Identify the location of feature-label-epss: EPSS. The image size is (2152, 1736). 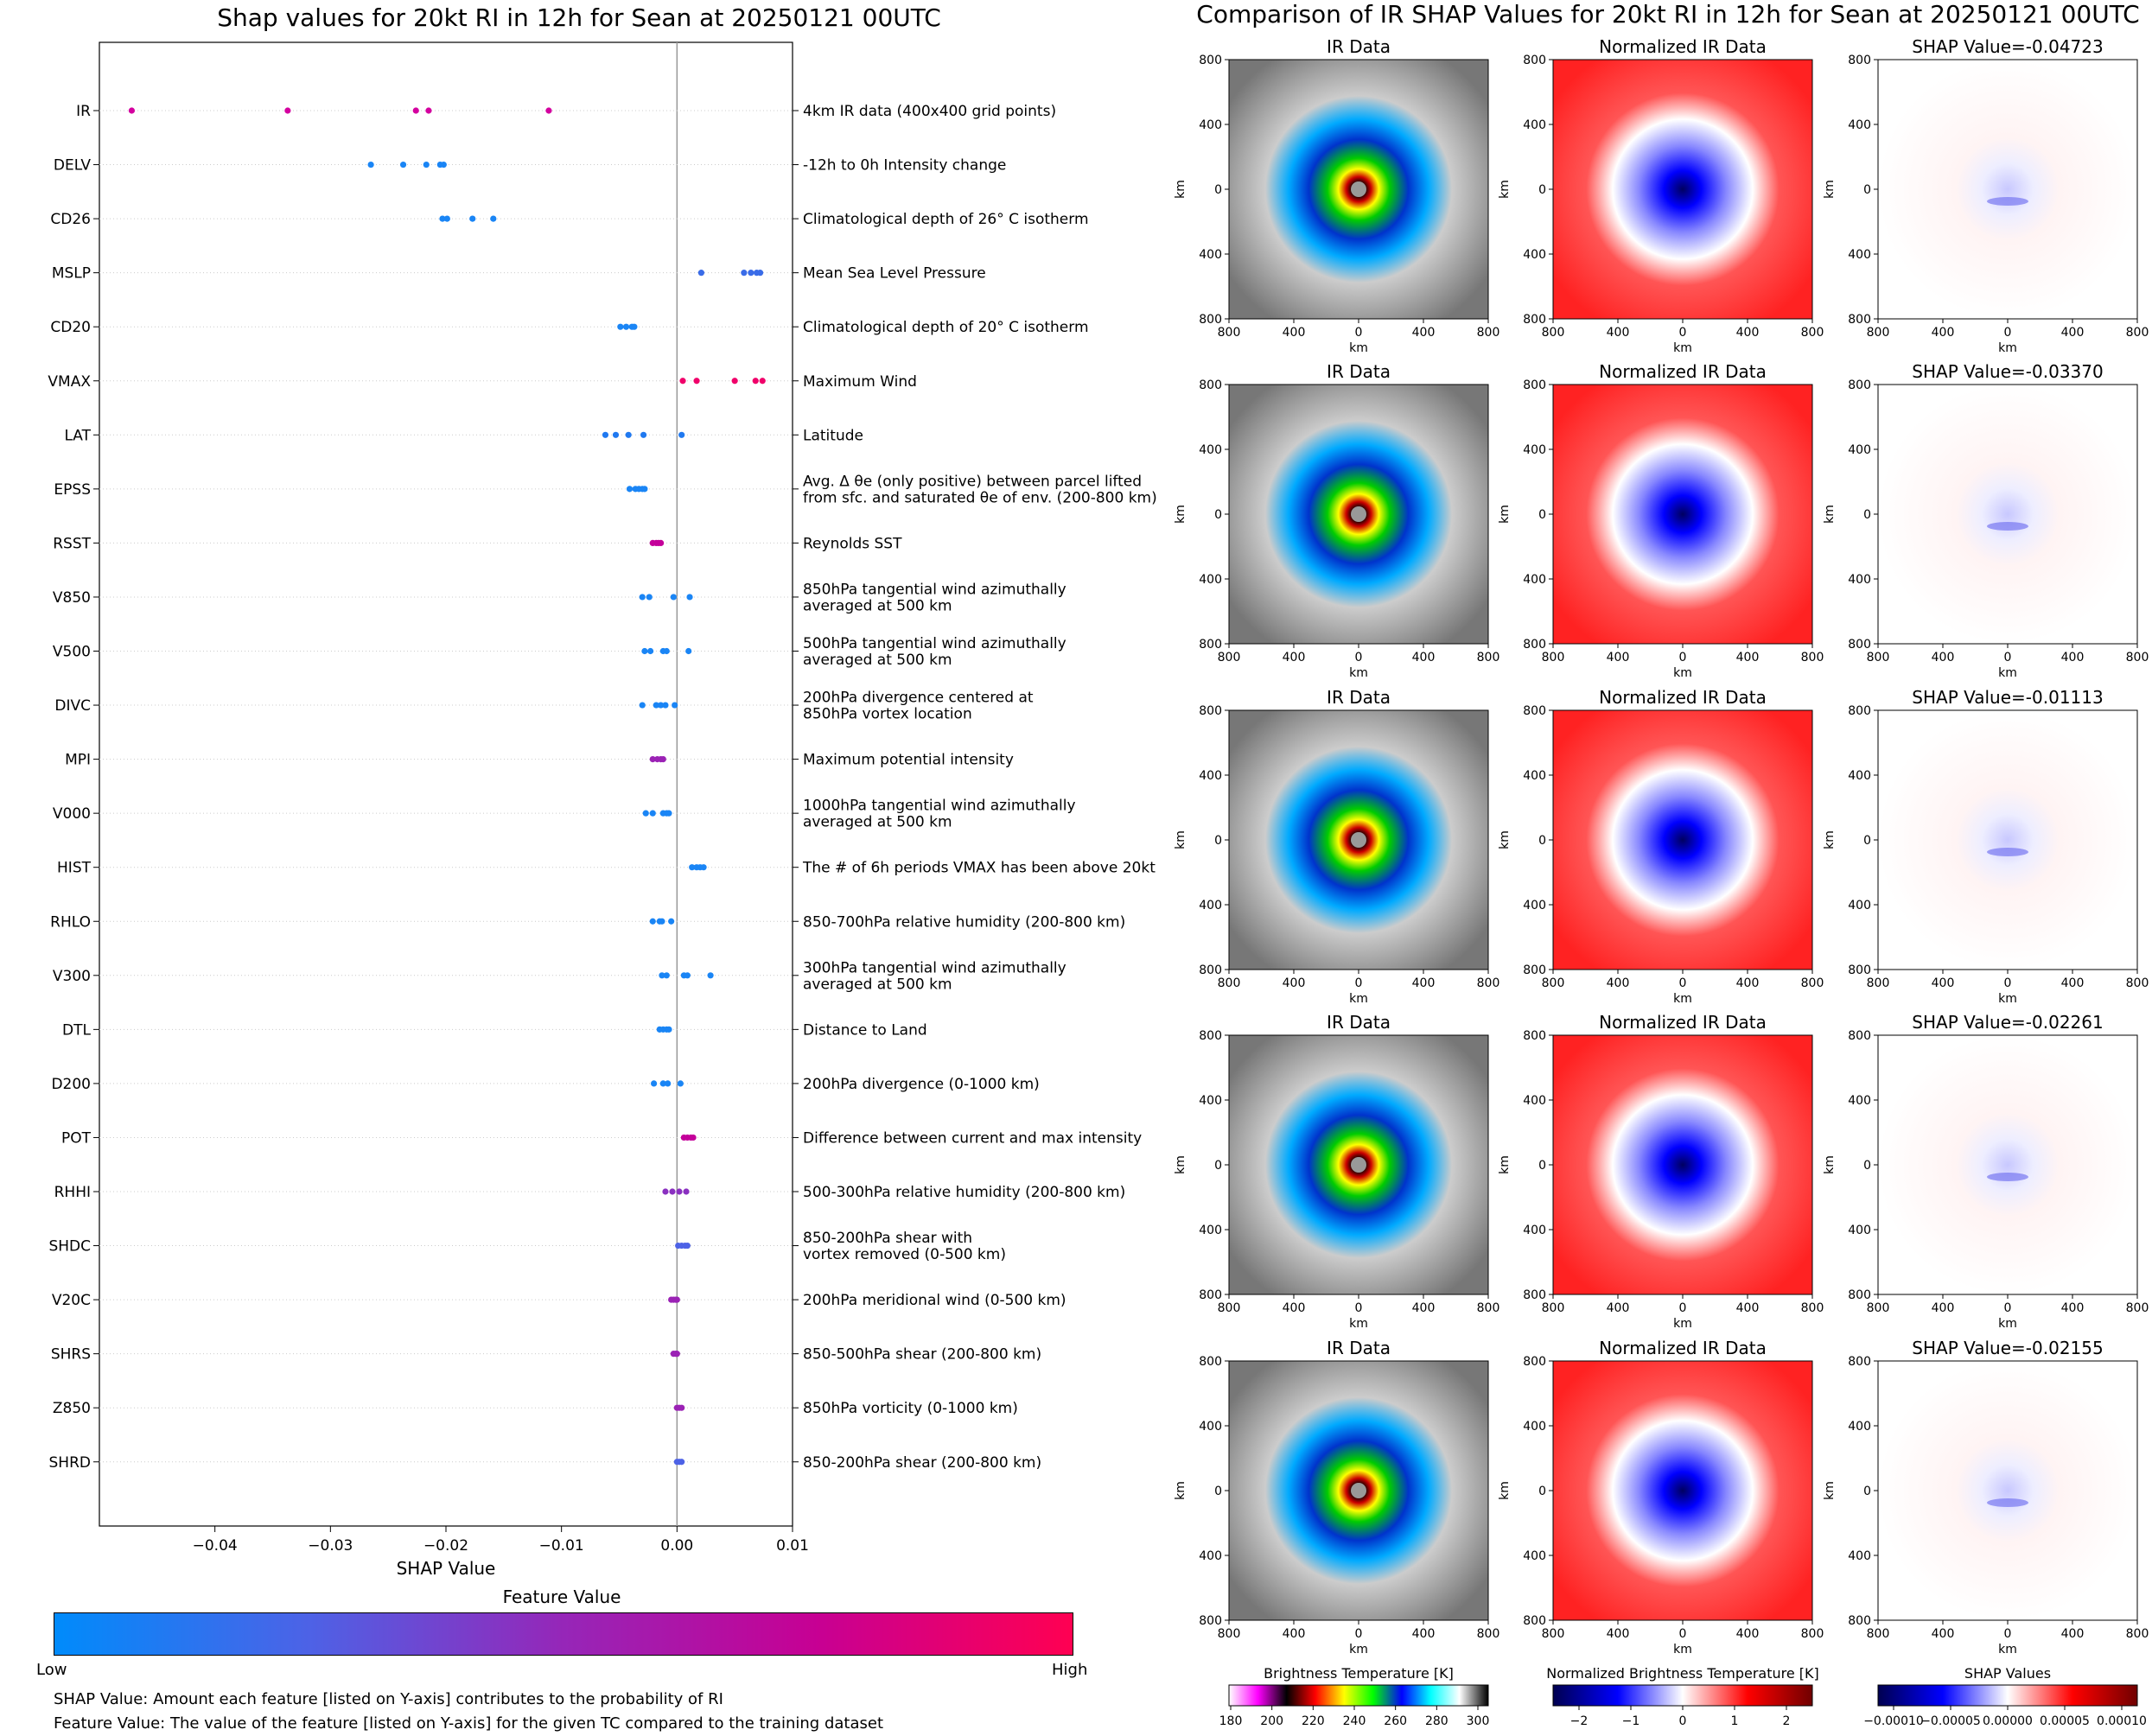
(72, 490).